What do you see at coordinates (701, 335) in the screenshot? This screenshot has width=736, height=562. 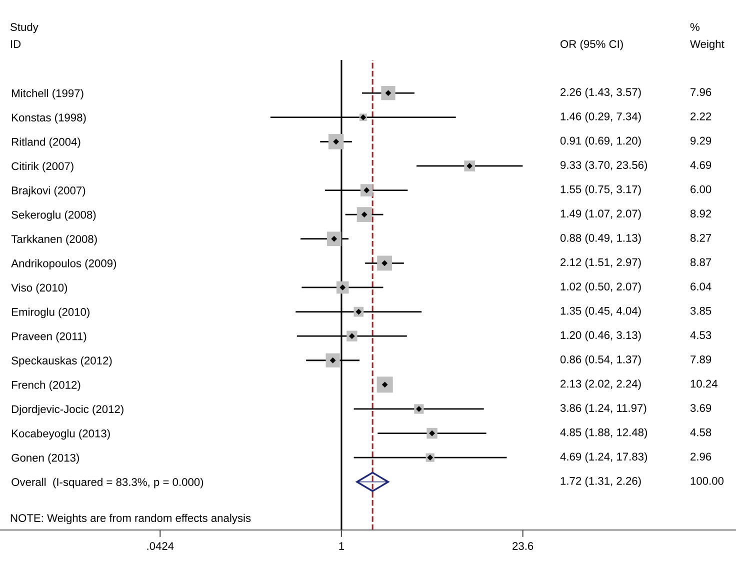 I see `annotation: 4.53` at bounding box center [701, 335].